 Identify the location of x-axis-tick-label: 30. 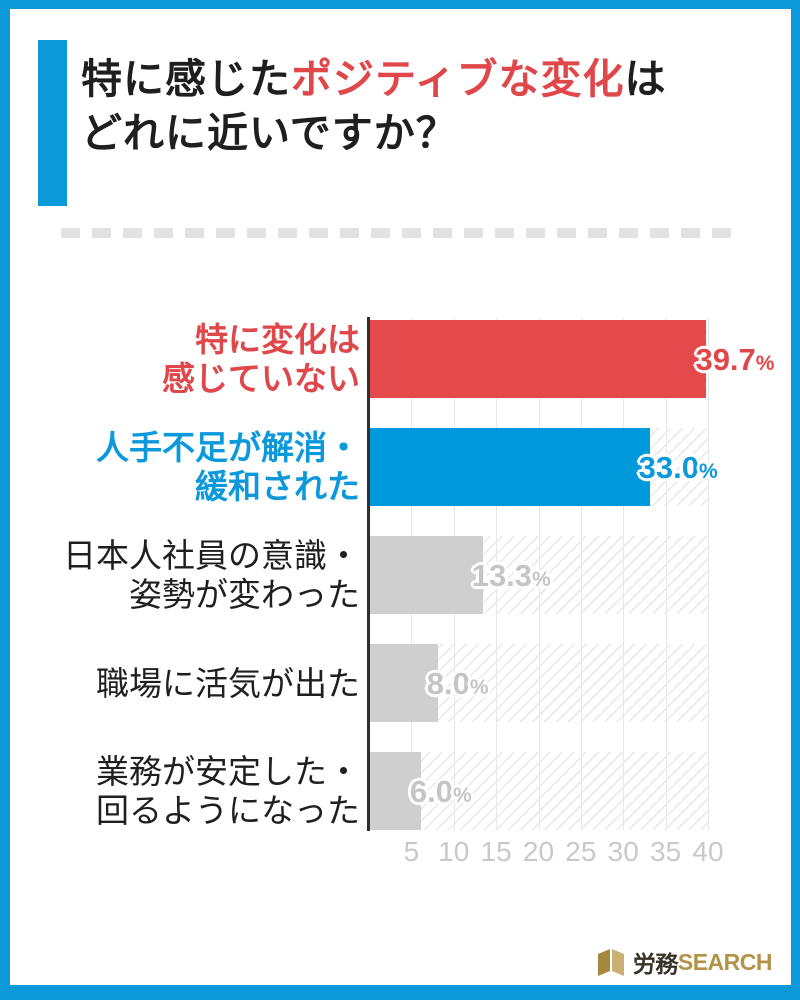
(623, 851).